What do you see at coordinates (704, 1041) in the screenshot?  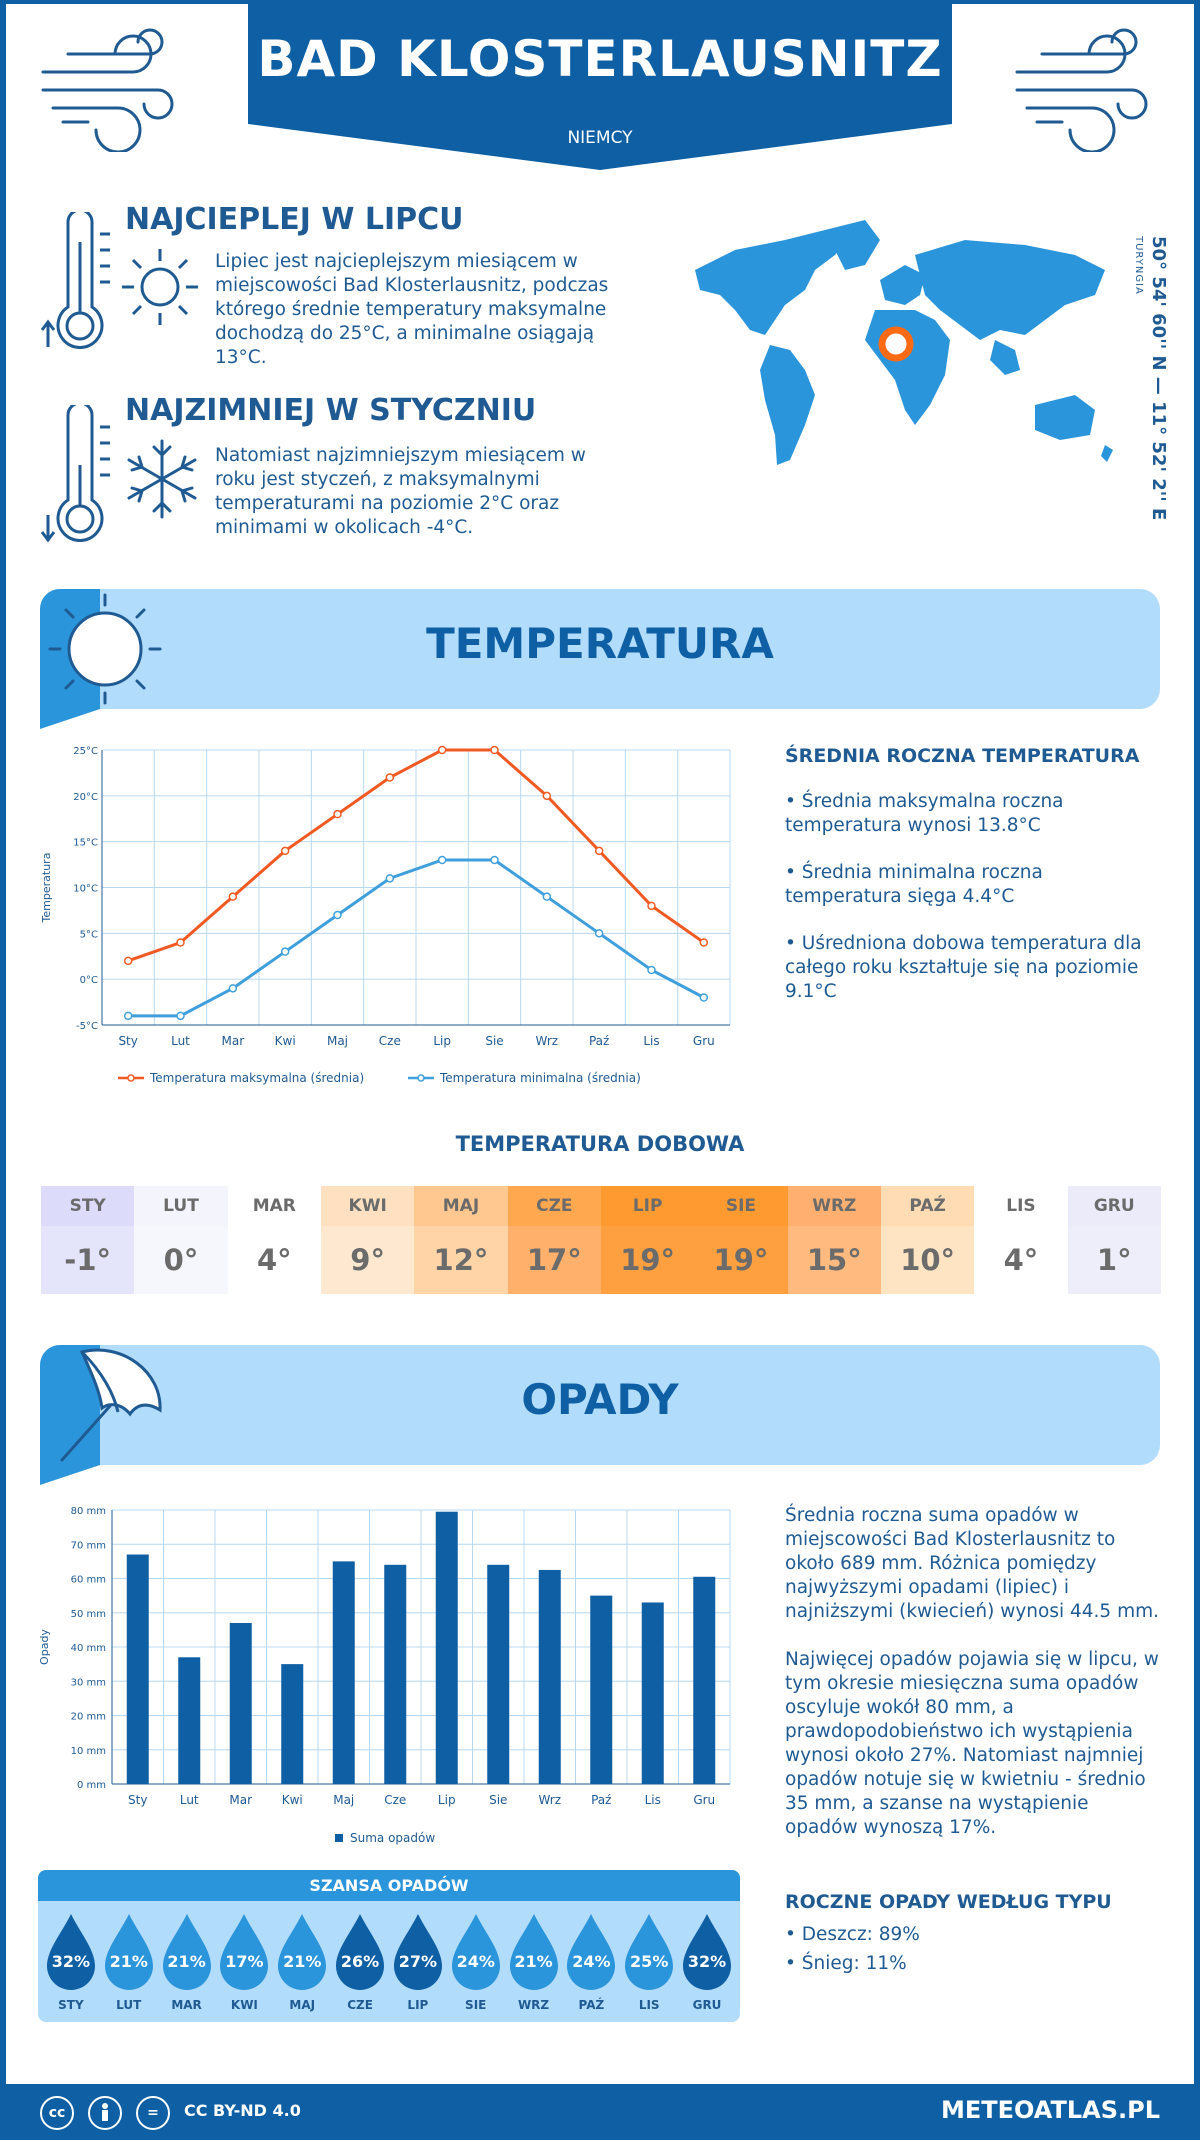 I see `x-tick-label: Gru` at bounding box center [704, 1041].